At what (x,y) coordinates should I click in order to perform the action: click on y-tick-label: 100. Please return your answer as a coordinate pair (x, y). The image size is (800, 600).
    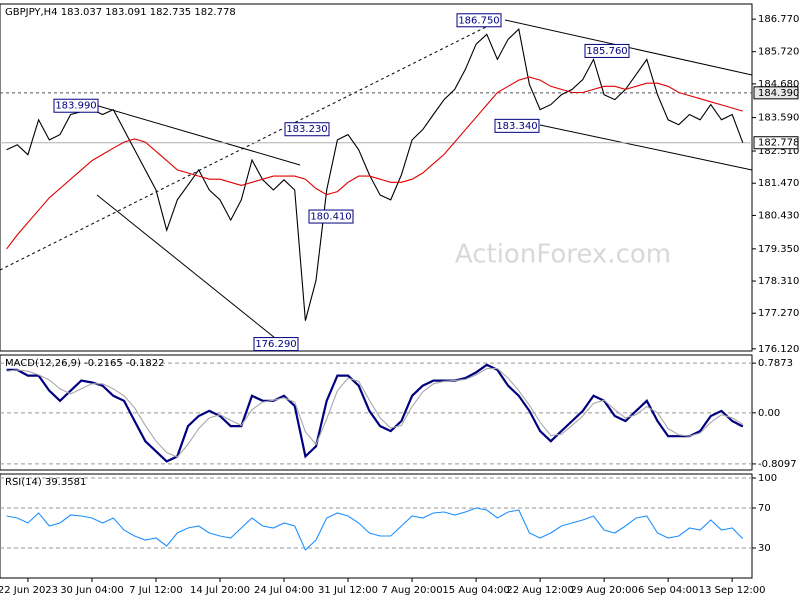
    Looking at the image, I should click on (767, 478).